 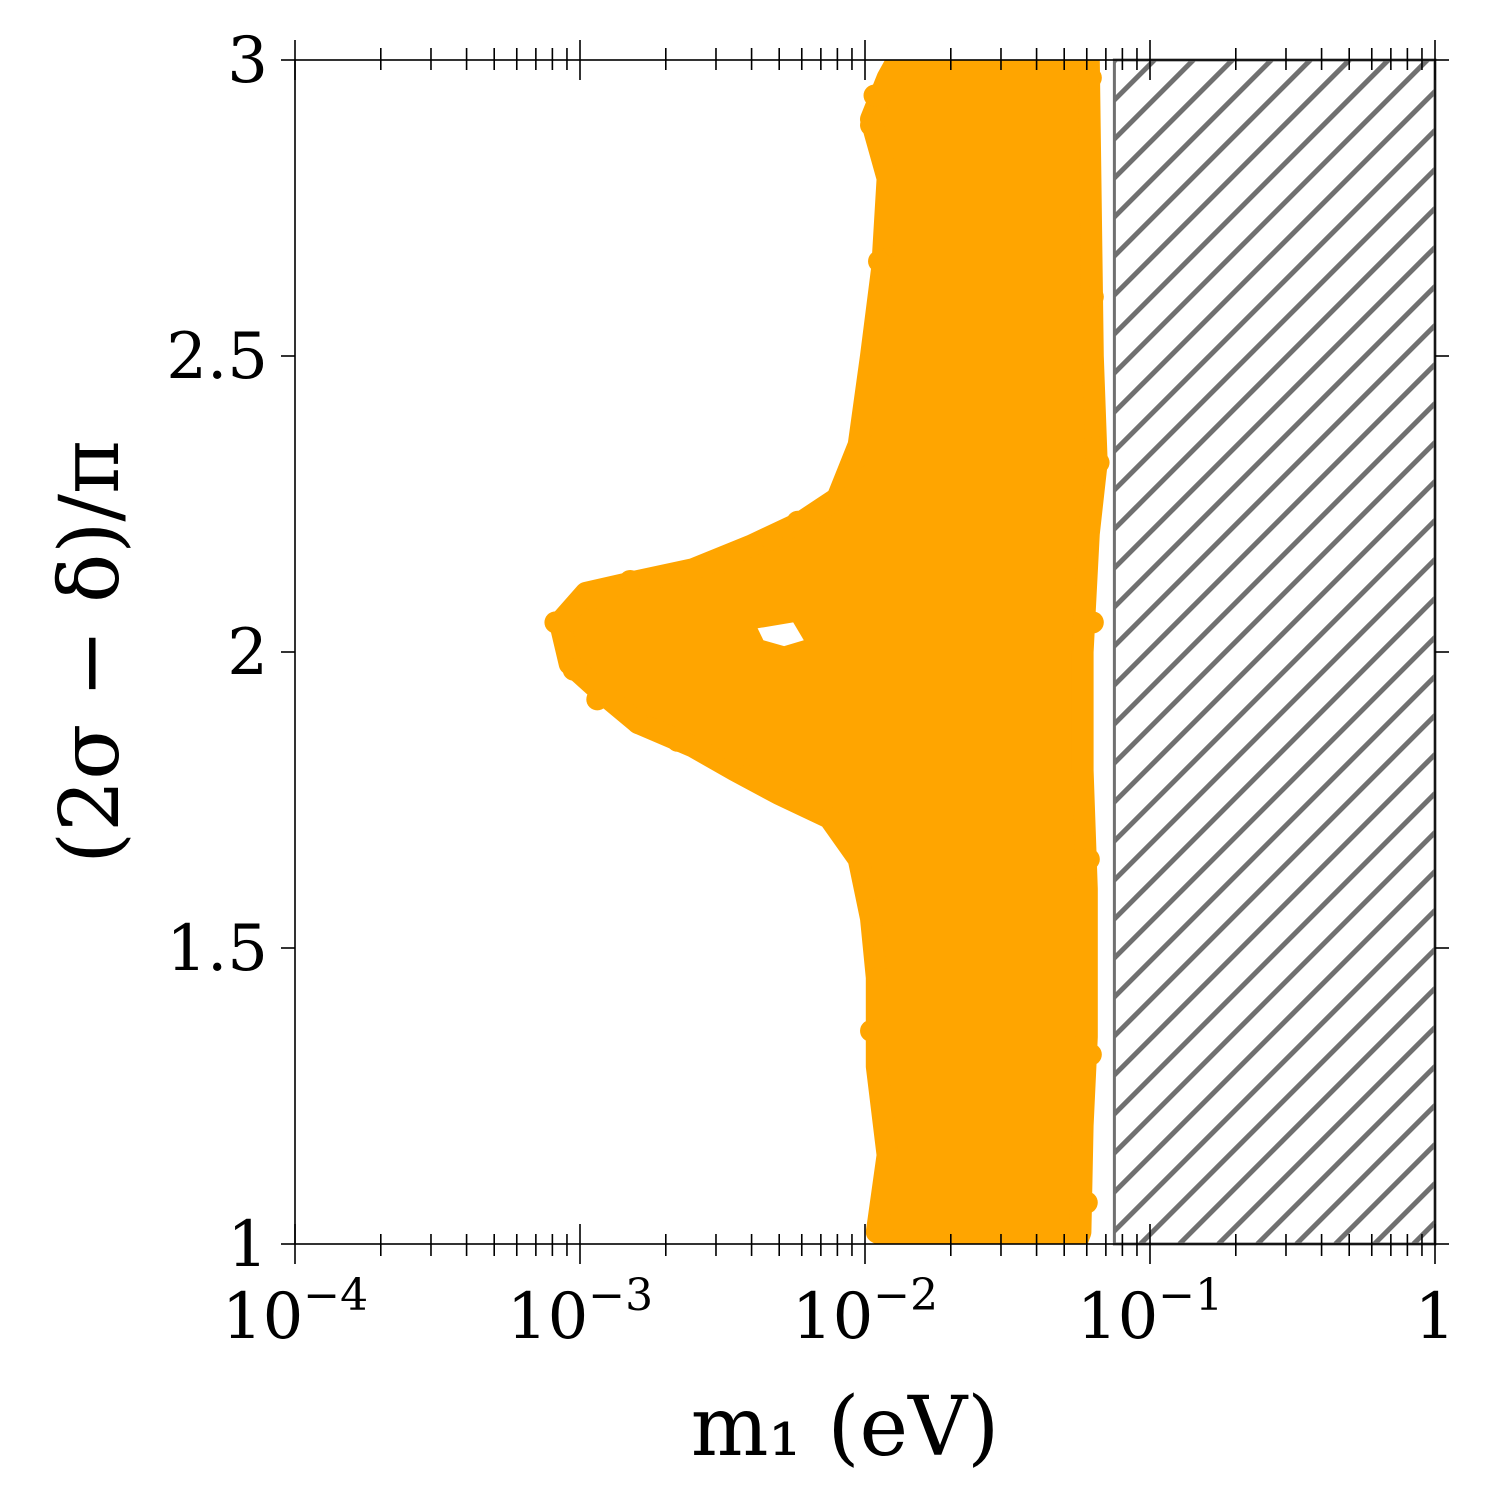 What do you see at coordinates (865, 1312) in the screenshot?
I see `x-tick-label: 10⁻²` at bounding box center [865, 1312].